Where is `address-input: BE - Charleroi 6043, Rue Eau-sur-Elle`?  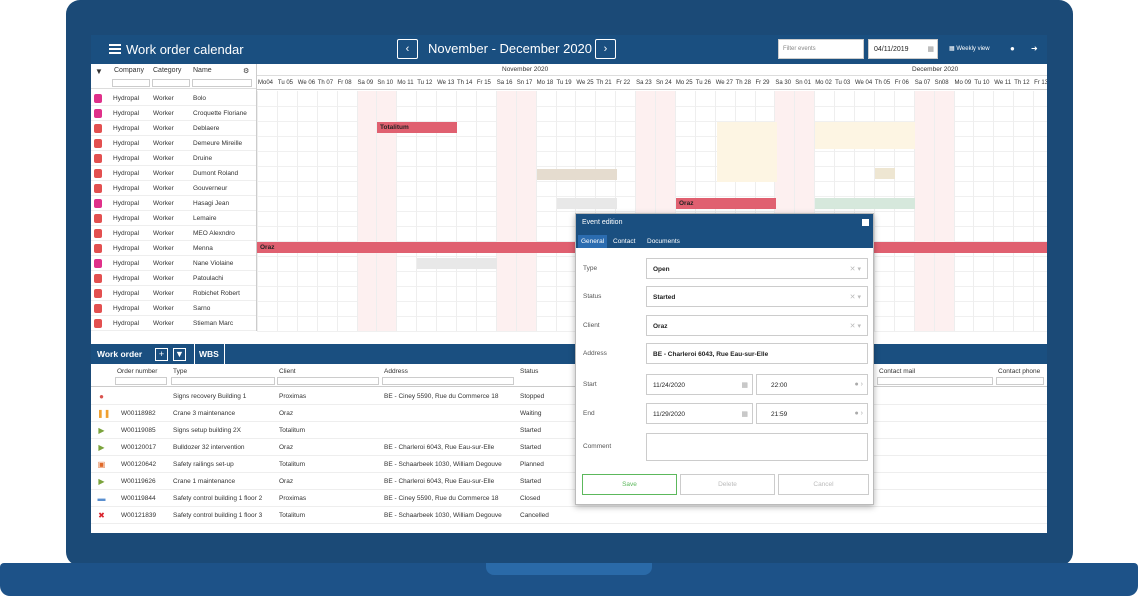
address-input: BE - Charleroi 6043, Rue Eau-sur-Elle is located at coordinates (757, 353).